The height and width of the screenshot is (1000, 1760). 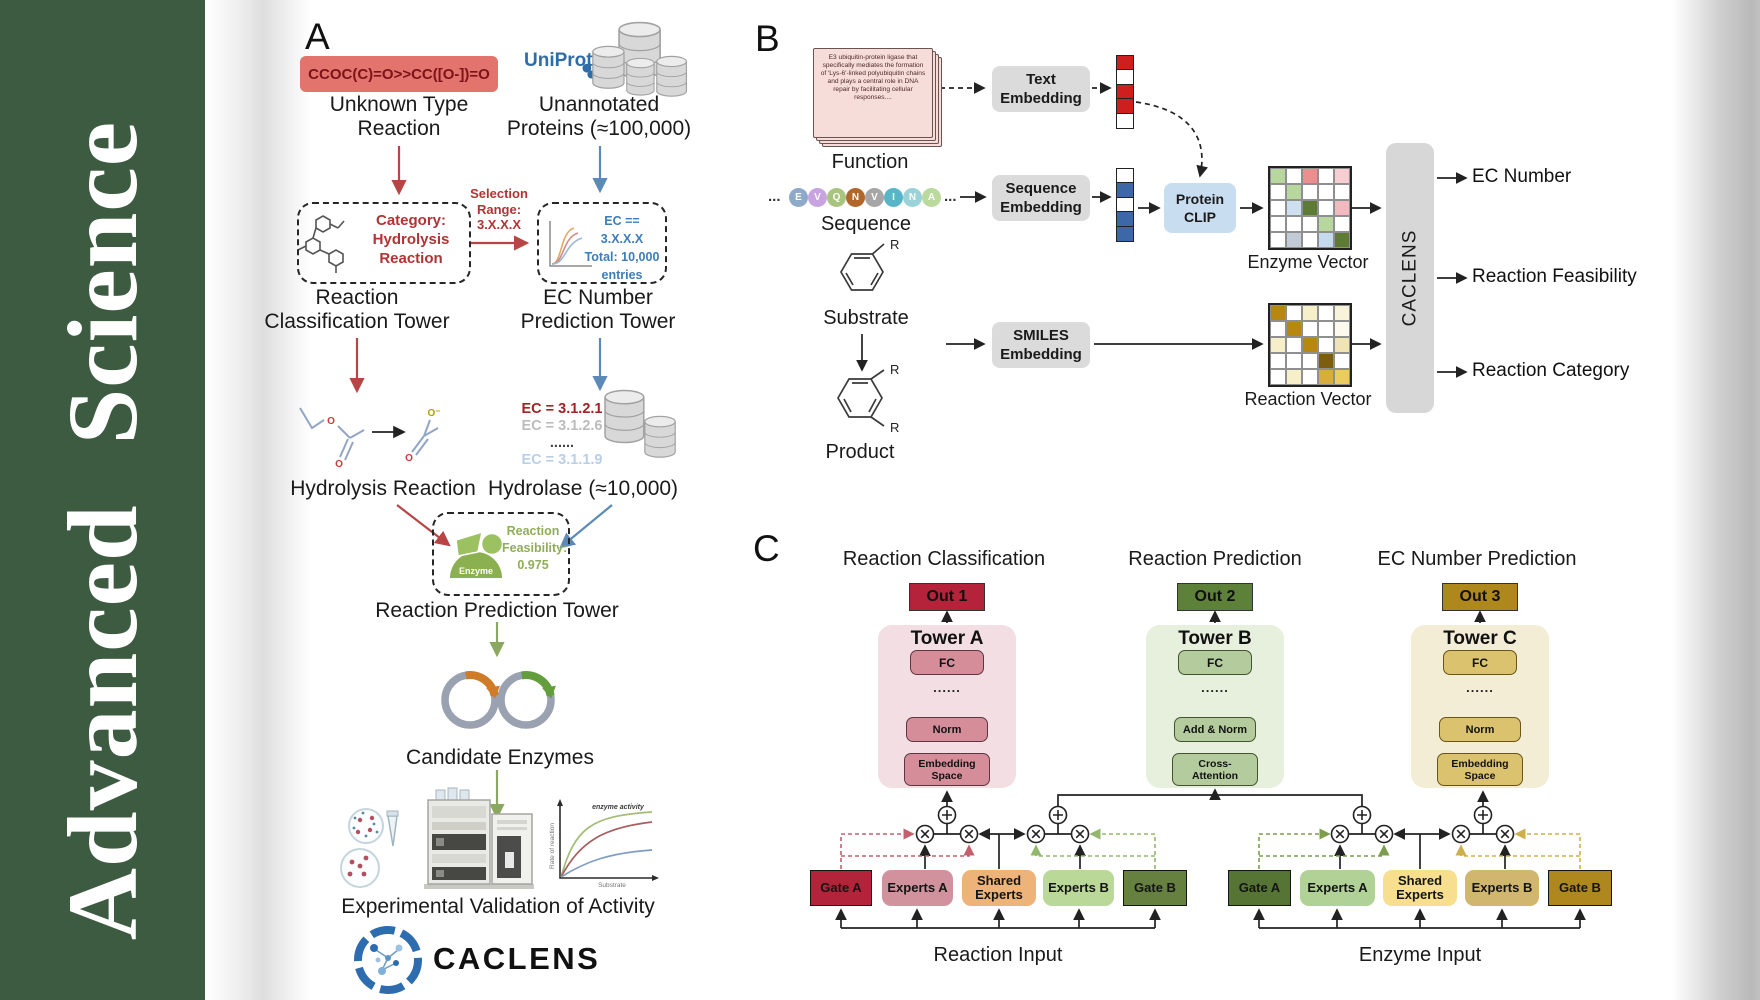 I want to click on panel-b-arrows, so click(x=1162, y=230).